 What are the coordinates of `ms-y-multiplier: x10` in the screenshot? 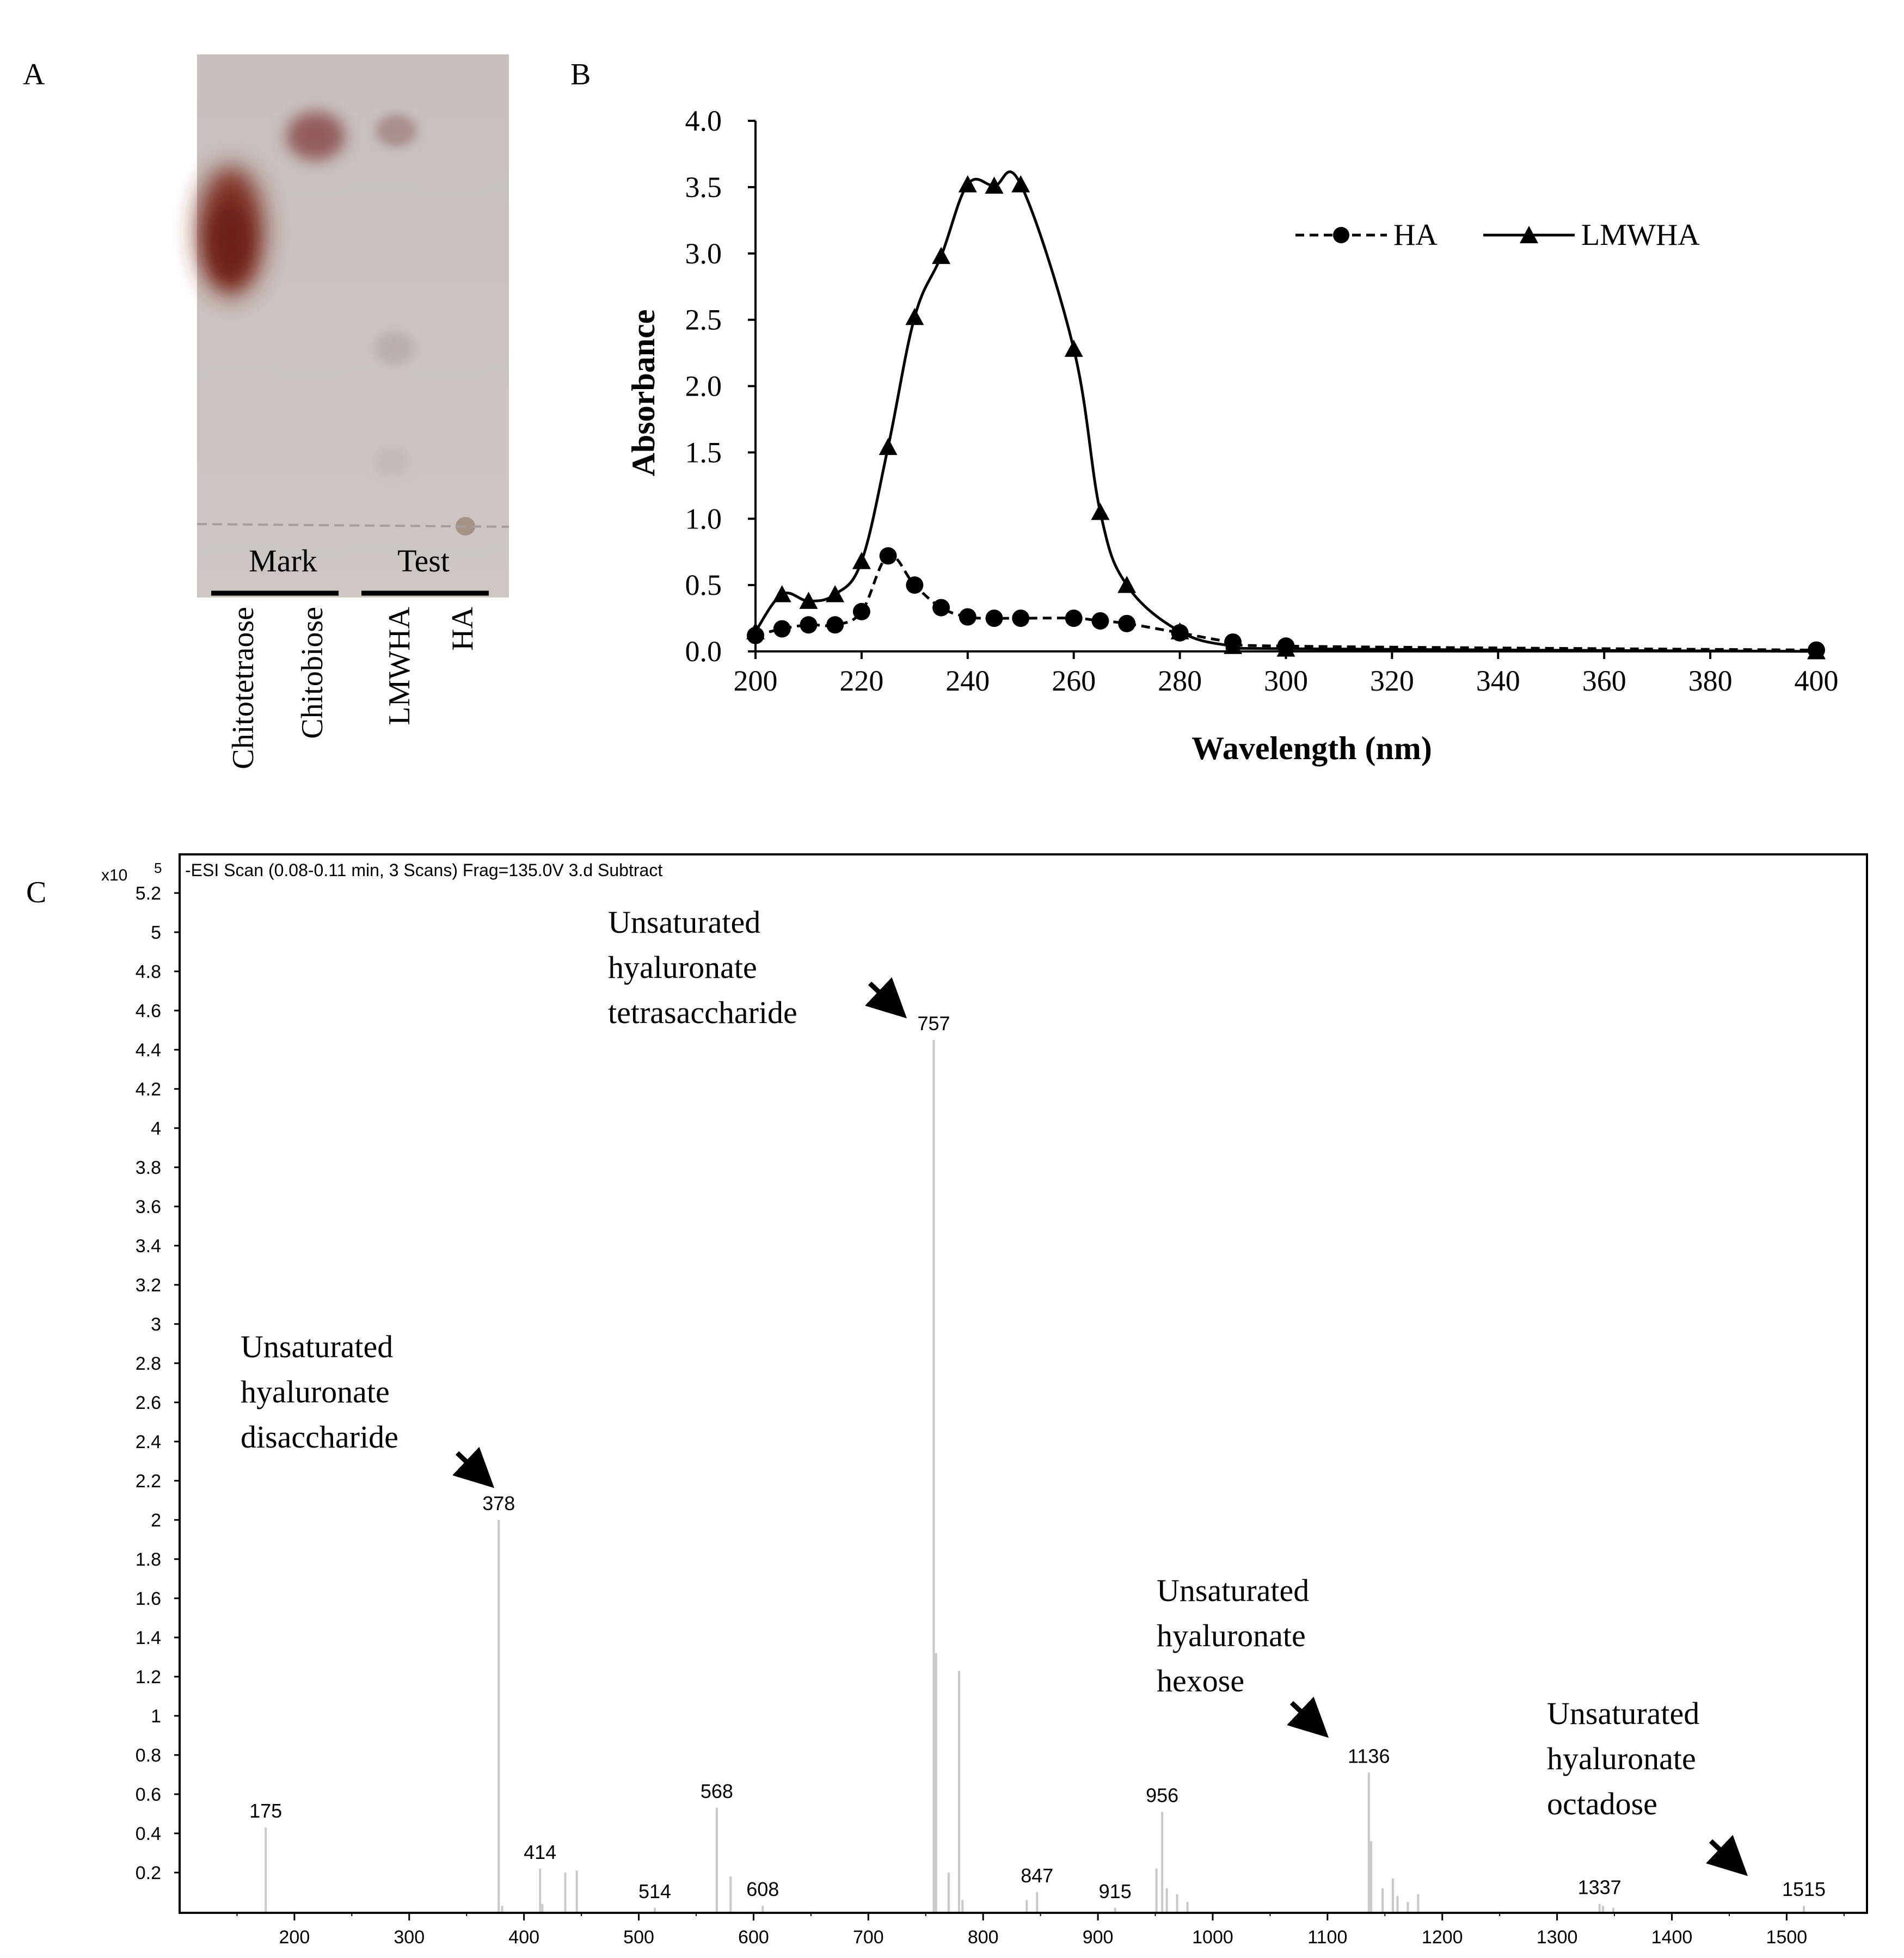 It's located at (114, 875).